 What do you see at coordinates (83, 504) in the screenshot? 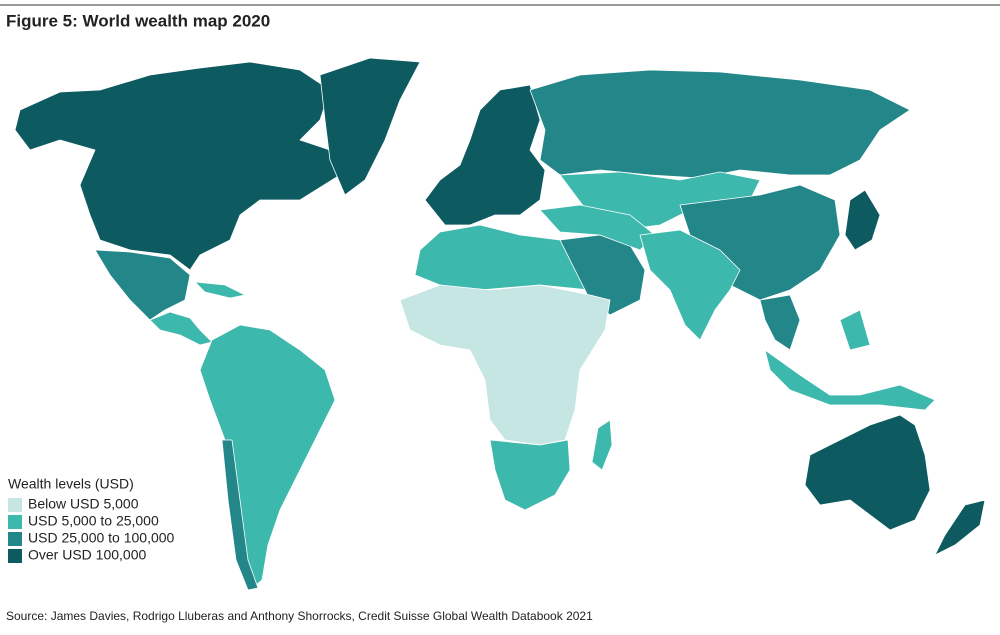
I see `legend-label: Below USD 5,000` at bounding box center [83, 504].